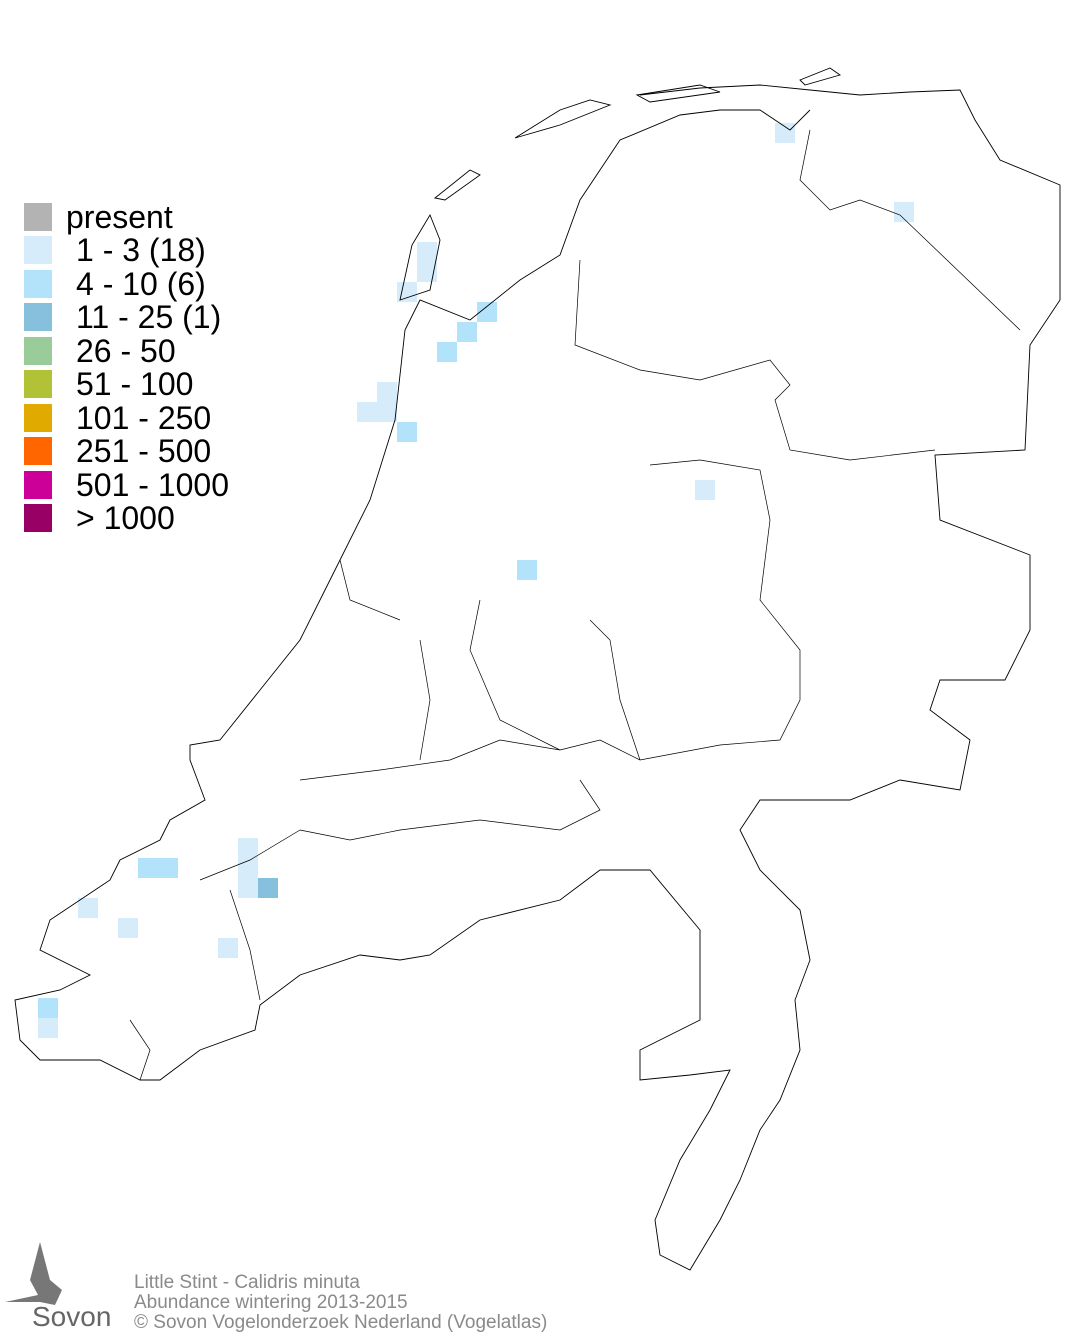 This screenshot has height=1340, width=1074. I want to click on island-terschelling, so click(563, 119).